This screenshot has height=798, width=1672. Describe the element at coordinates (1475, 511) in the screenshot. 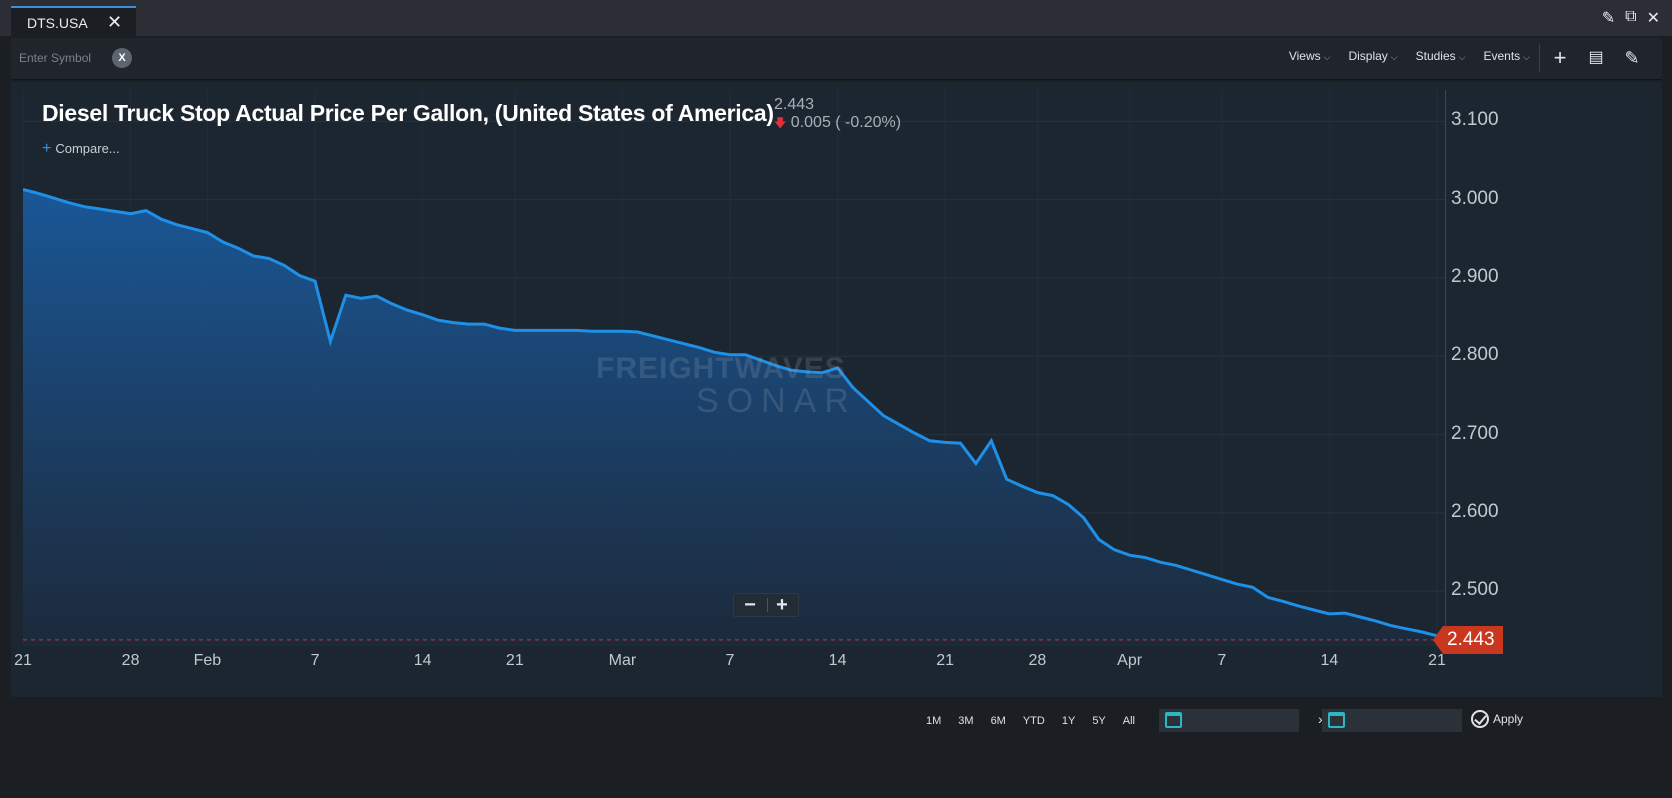

I see `y-tick-label: 2.600` at that location.